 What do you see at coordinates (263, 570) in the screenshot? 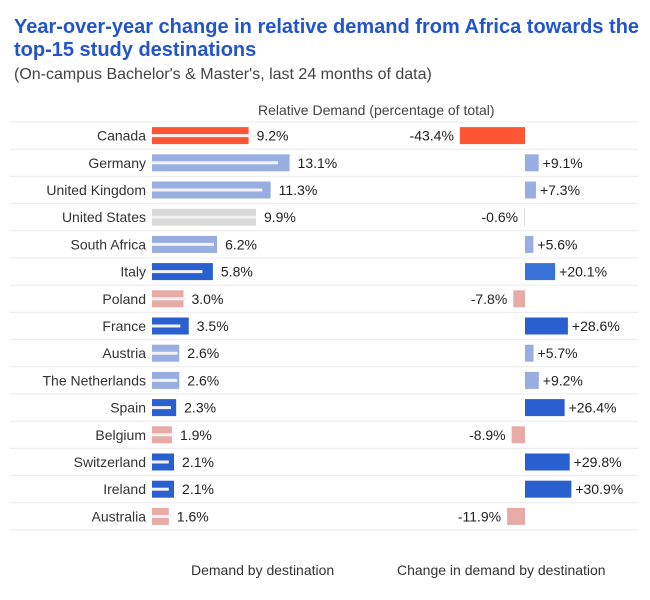
I see `footer-demand-label: Demand by destination` at bounding box center [263, 570].